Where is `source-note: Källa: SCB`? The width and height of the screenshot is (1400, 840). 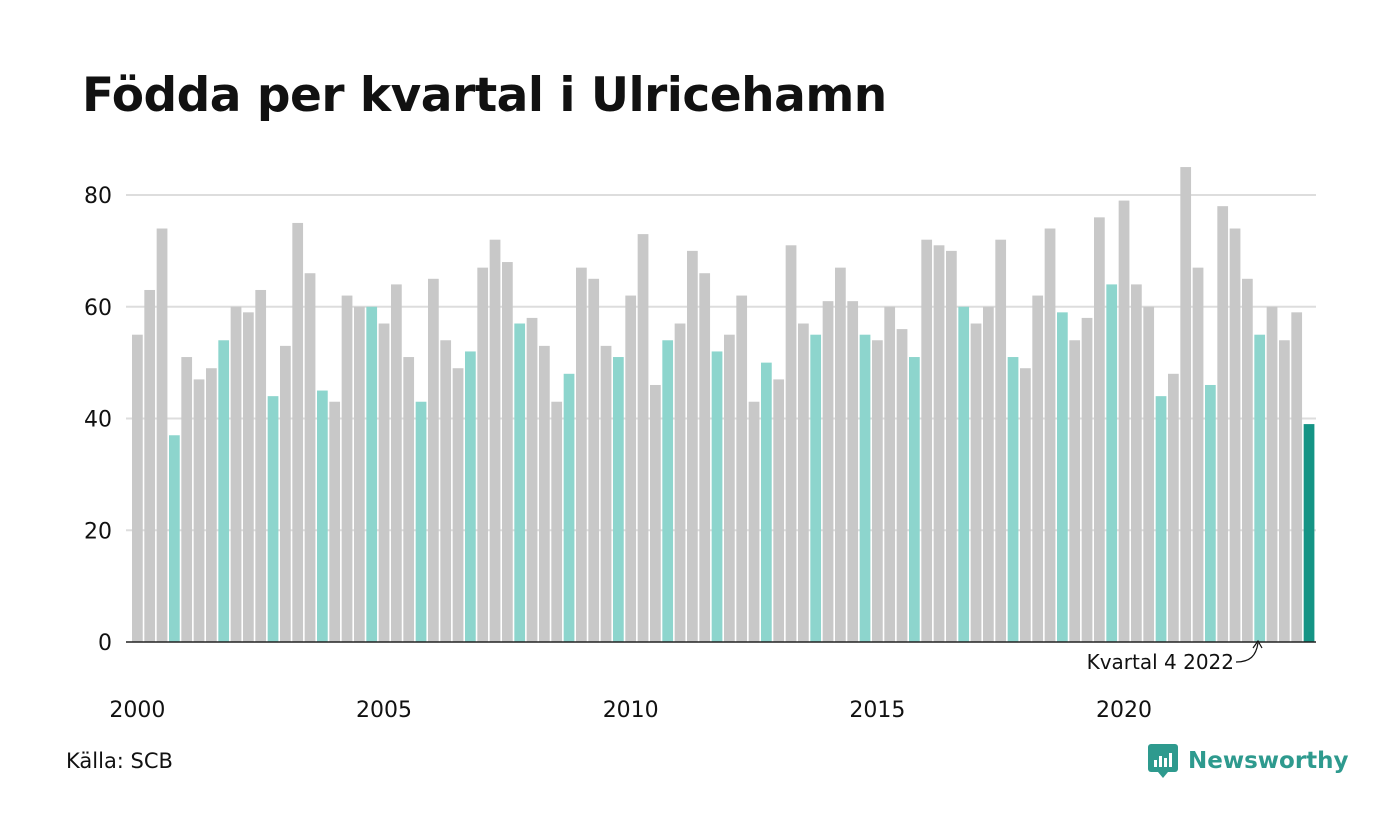
source-note: Källa: SCB is located at coordinates (119, 761).